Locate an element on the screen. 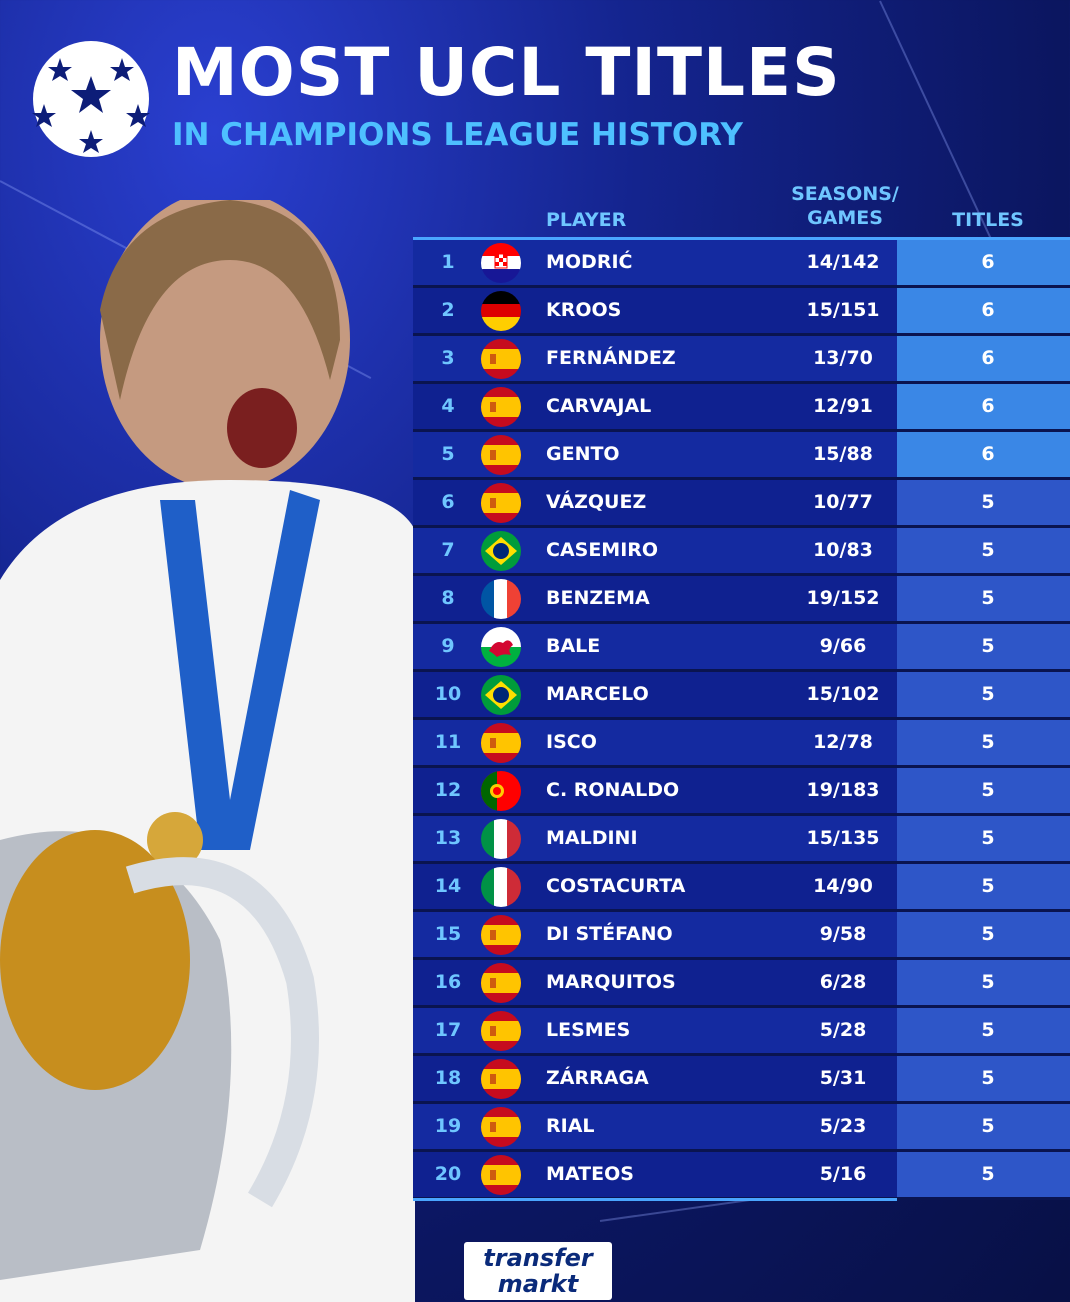 Image resolution: width=1070 pixels, height=1302 pixels. rank-cell: 7 is located at coordinates (448, 550).